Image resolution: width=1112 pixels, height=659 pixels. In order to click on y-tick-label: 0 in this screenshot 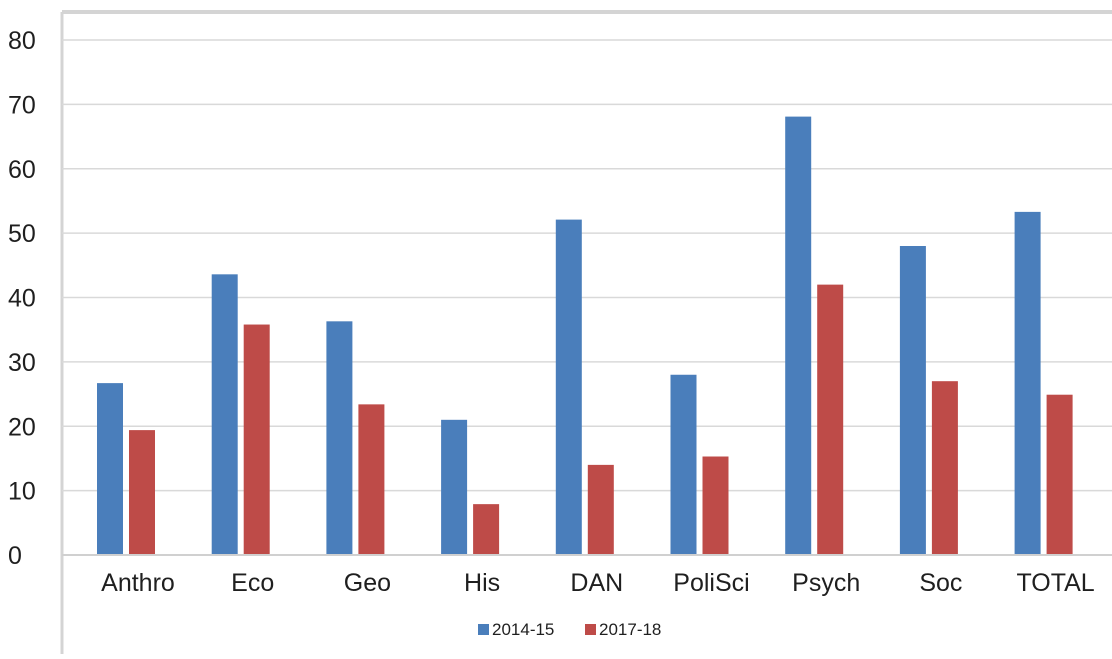, I will do `click(15, 556)`.